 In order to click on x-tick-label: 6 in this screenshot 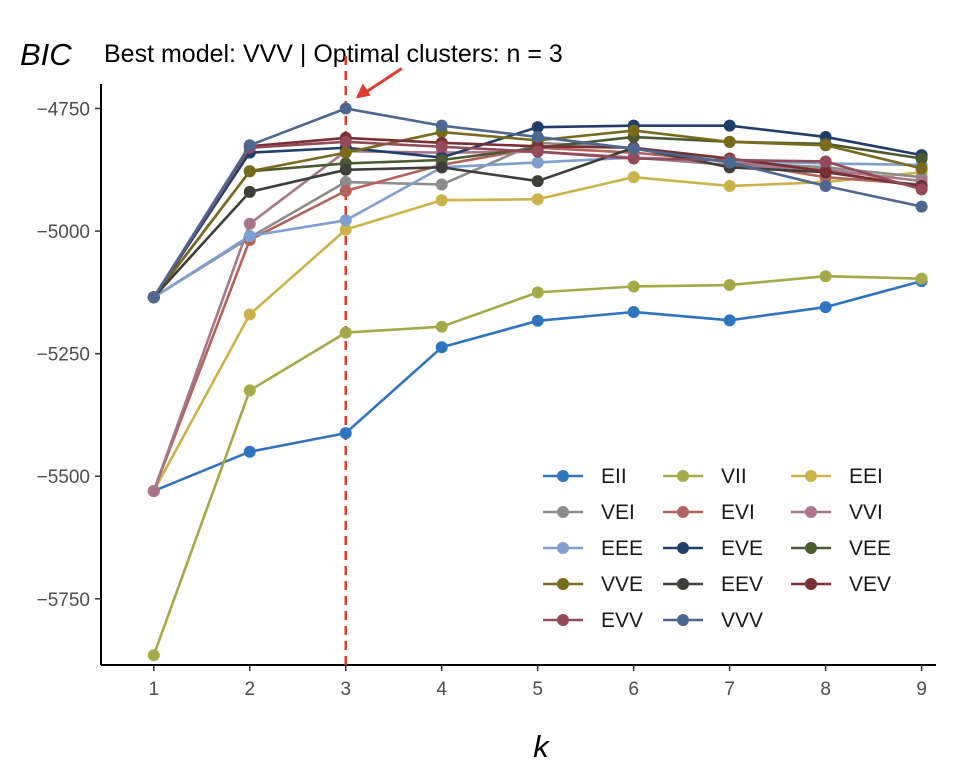, I will do `click(633, 689)`.